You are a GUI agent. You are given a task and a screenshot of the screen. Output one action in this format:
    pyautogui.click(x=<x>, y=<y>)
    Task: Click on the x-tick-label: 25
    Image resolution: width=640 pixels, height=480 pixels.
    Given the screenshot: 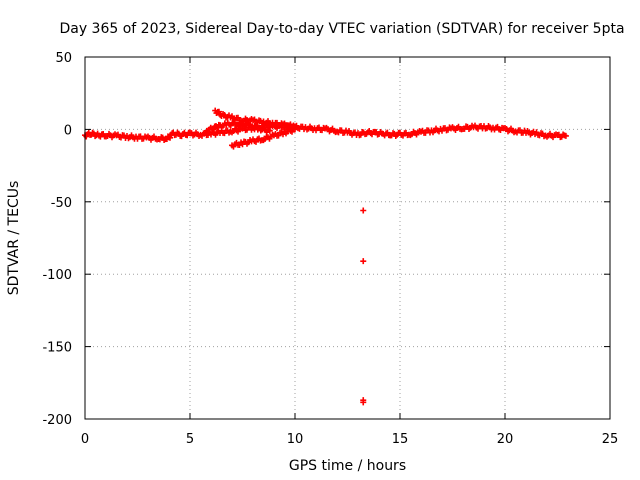 What is the action you would take?
    pyautogui.click(x=610, y=439)
    